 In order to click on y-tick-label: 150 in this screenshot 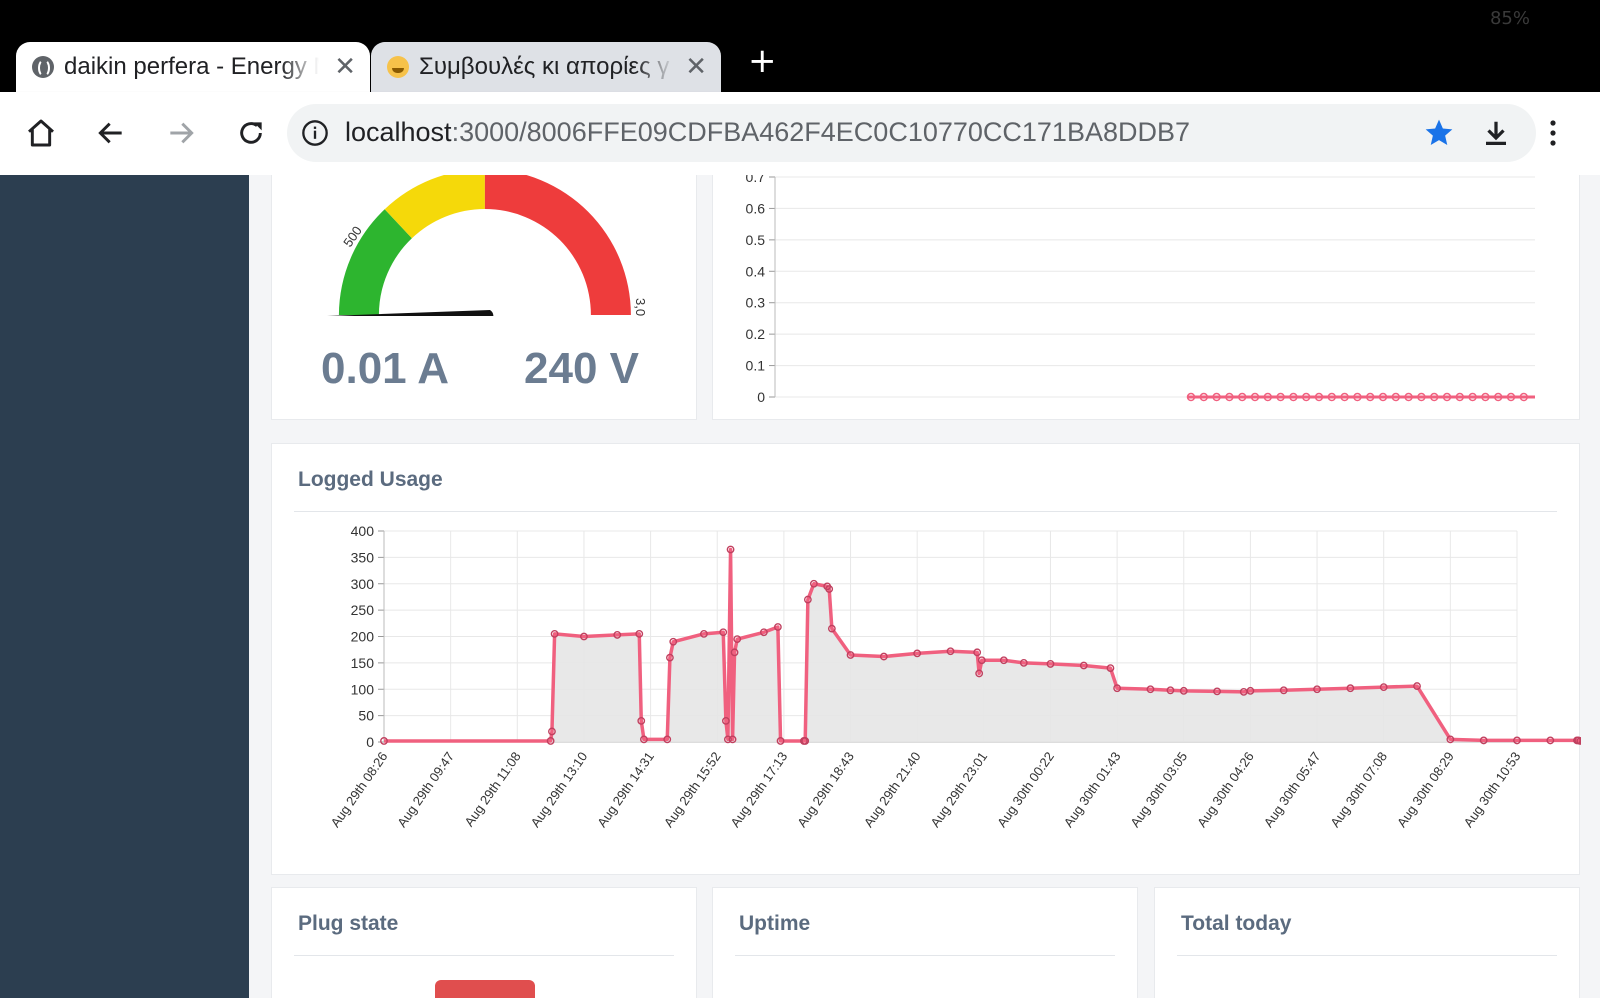, I will do `click(363, 663)`.